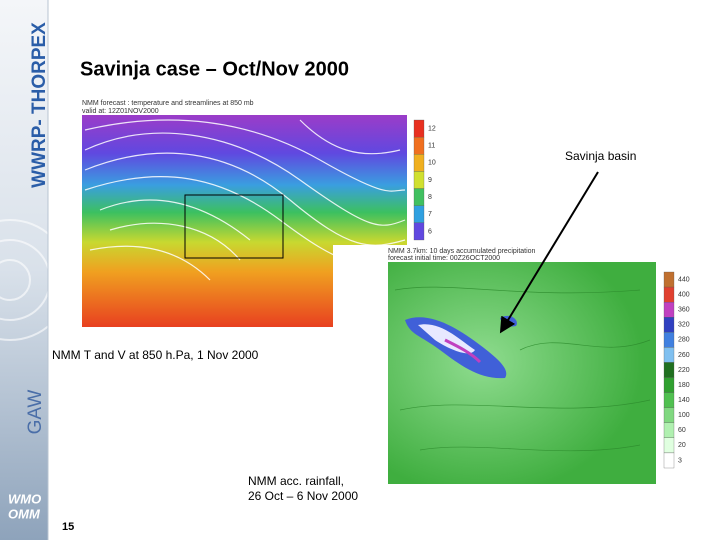 The height and width of the screenshot is (545, 720). I want to click on colorbar-label: 8, so click(430, 197).